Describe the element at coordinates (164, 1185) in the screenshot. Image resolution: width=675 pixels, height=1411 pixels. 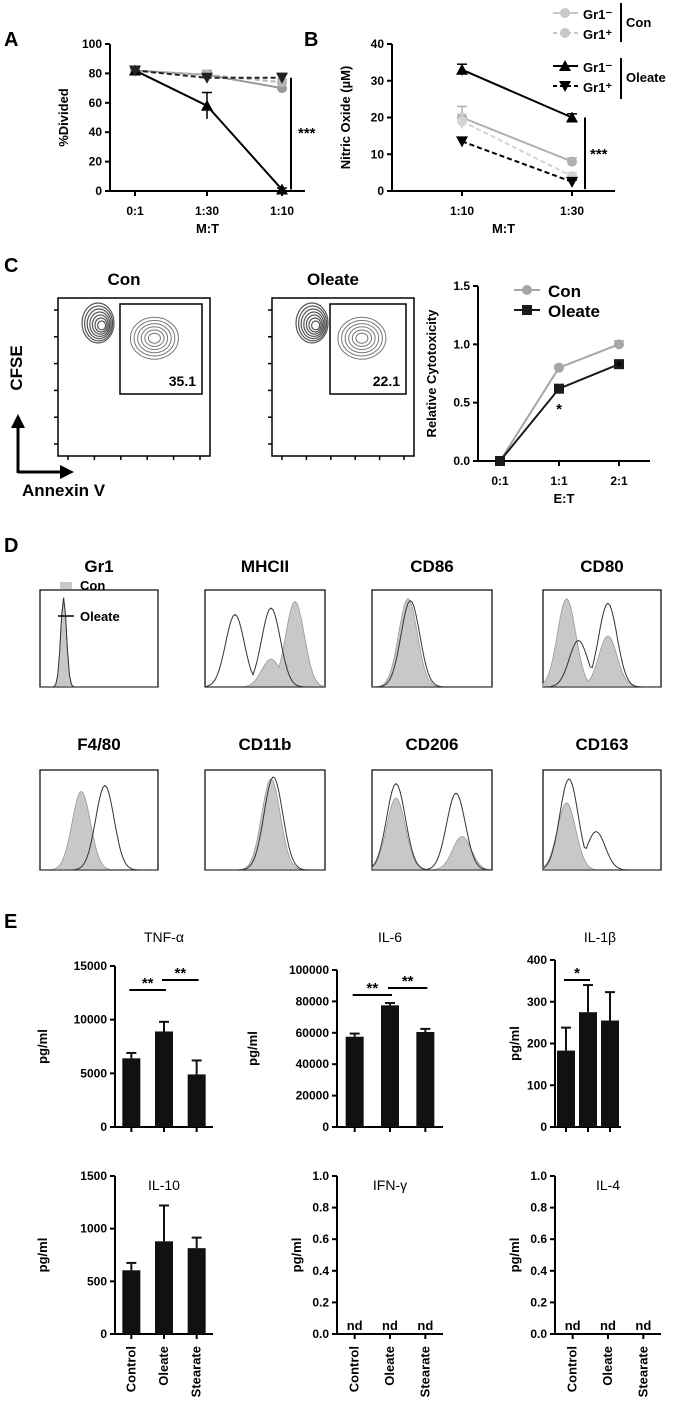
I see `bar-chart-title: IL-10` at that location.